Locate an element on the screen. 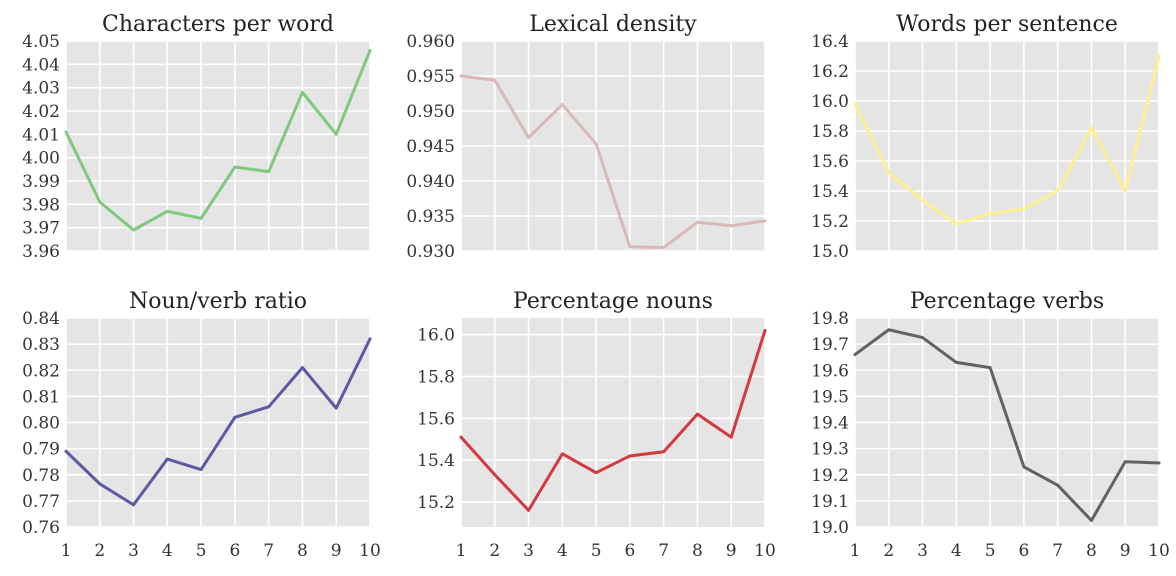 This screenshot has width=1176, height=576. y-tick-label: 0.80 is located at coordinates (41, 424).